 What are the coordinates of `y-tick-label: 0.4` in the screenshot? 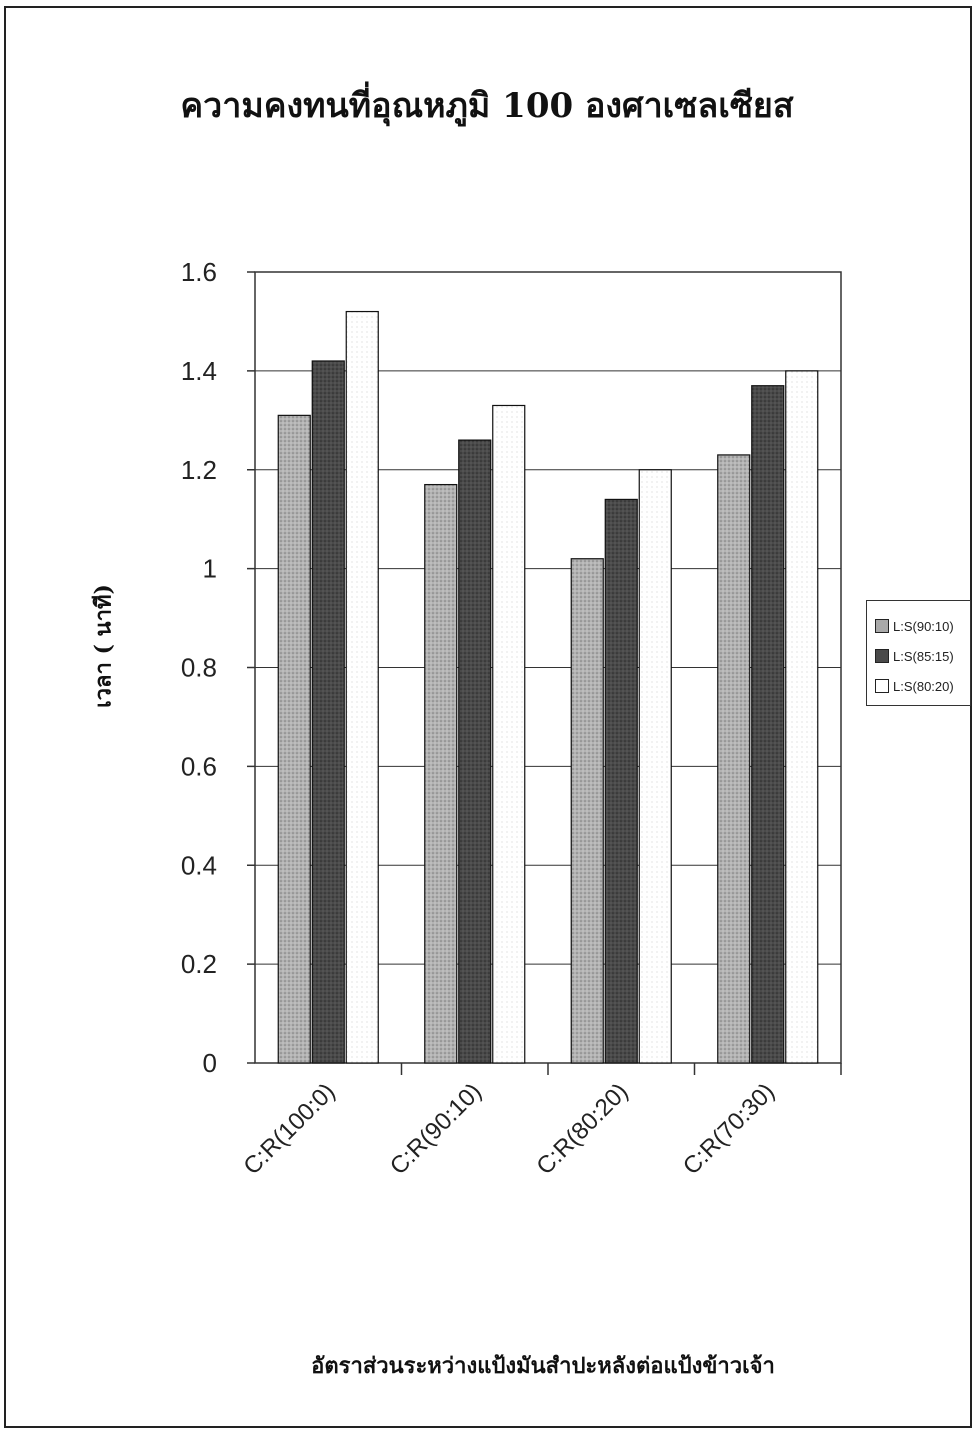 It's located at (199, 865).